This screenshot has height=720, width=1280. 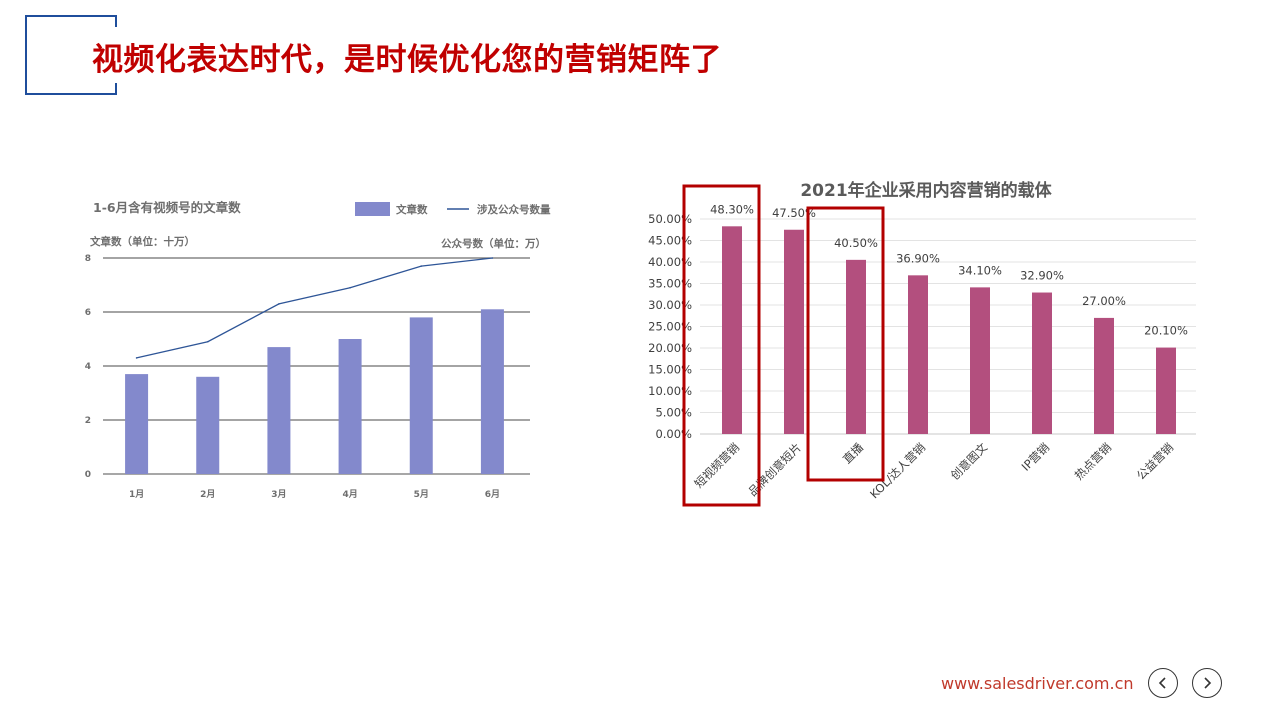 What do you see at coordinates (372, 209) in the screenshot?
I see `chart1-legend-bar-swatch` at bounding box center [372, 209].